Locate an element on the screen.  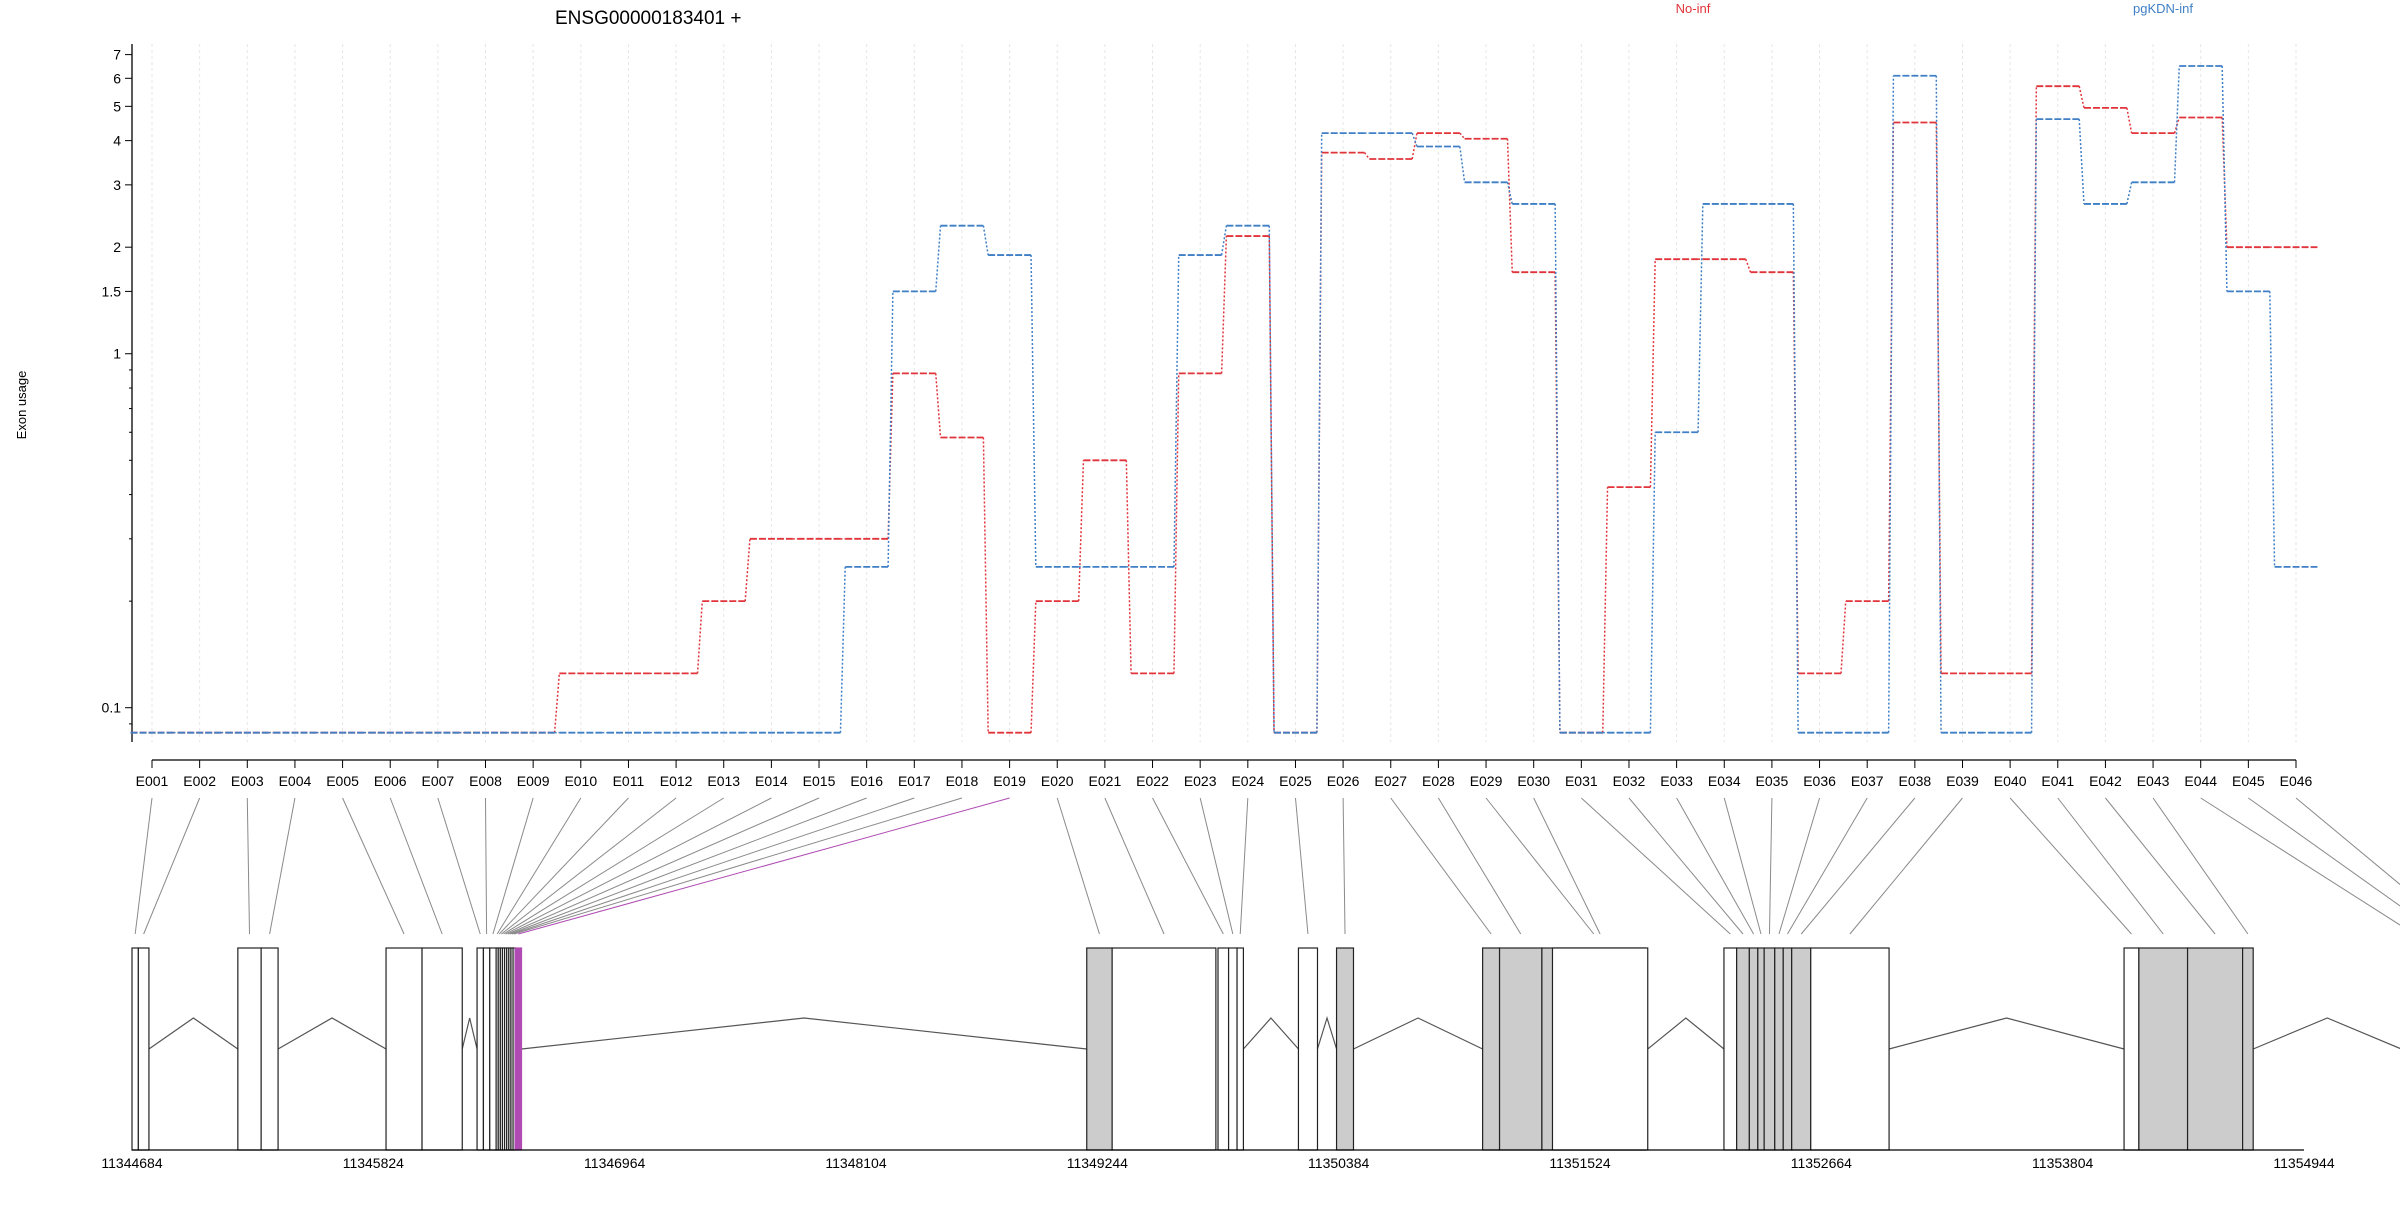
genomic-tick-label: 11346964 is located at coordinates (614, 1163).